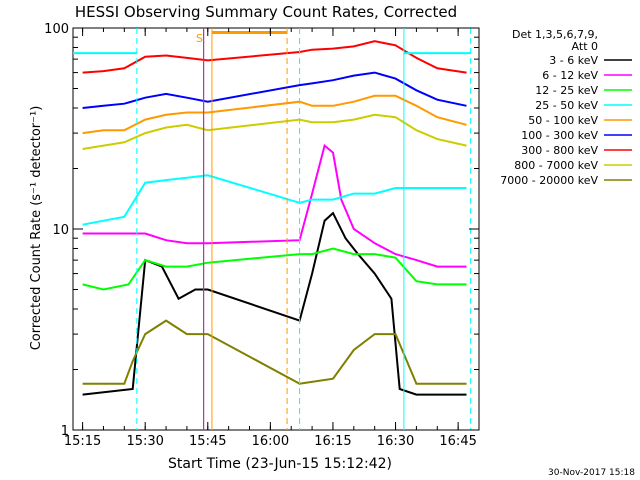  Describe the element at coordinates (563, 120) in the screenshot. I see `legend-entry-label: 50 - 100 keV` at that location.